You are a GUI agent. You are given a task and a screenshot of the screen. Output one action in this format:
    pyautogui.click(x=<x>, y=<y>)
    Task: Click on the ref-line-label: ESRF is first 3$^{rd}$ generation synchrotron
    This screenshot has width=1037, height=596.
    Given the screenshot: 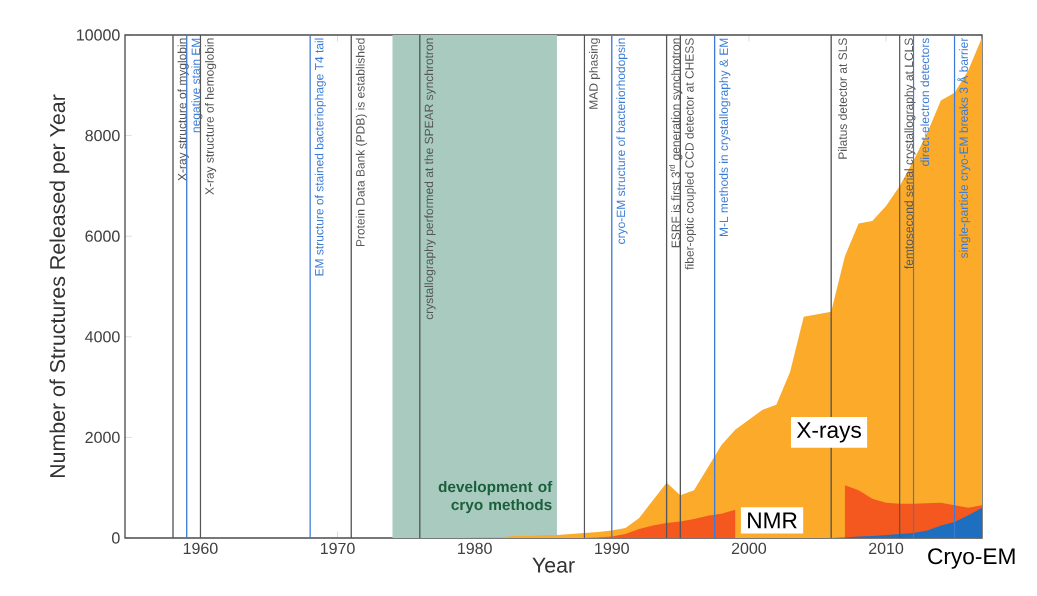 What is the action you would take?
    pyautogui.click(x=675, y=143)
    